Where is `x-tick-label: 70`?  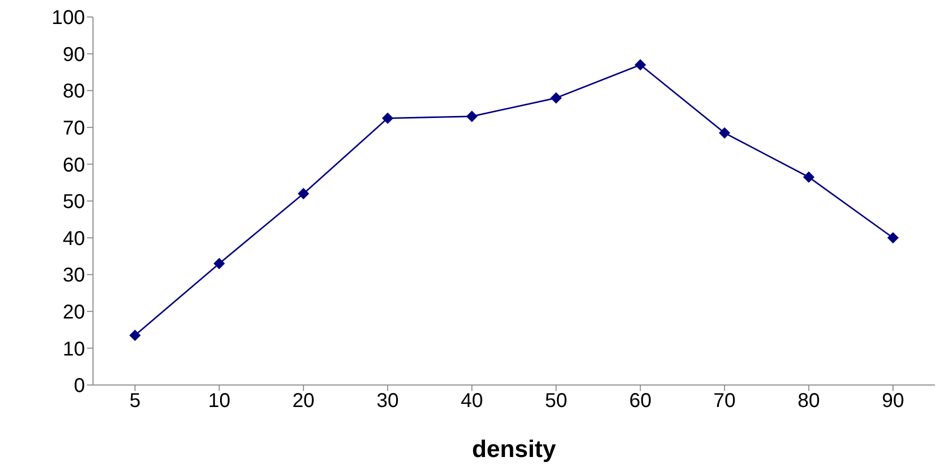
x-tick-label: 70 is located at coordinates (724, 401).